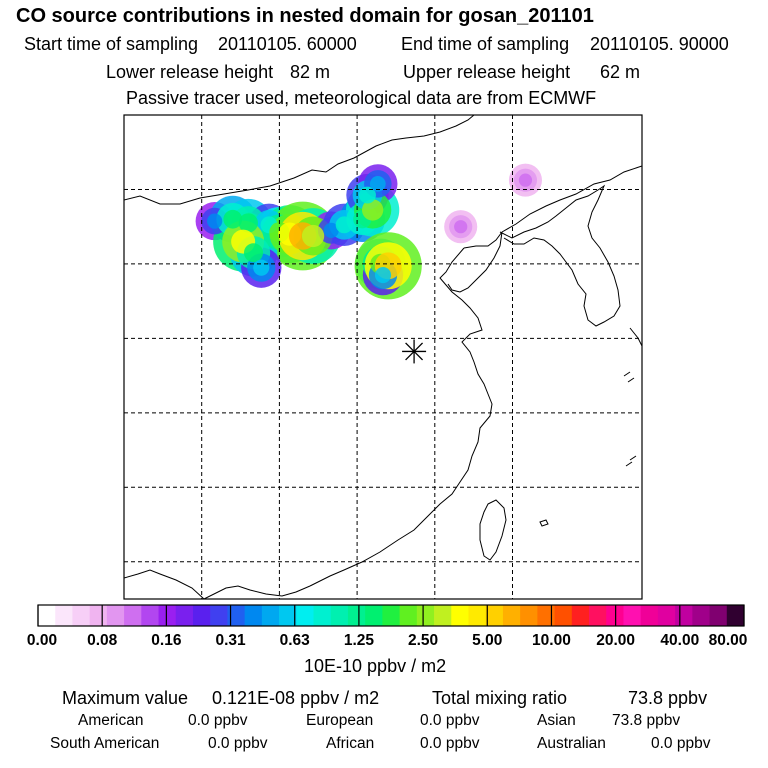 The height and width of the screenshot is (768, 768). Describe the element at coordinates (487, 640) in the screenshot. I see `colorbar-tick-label: 5.00` at that location.